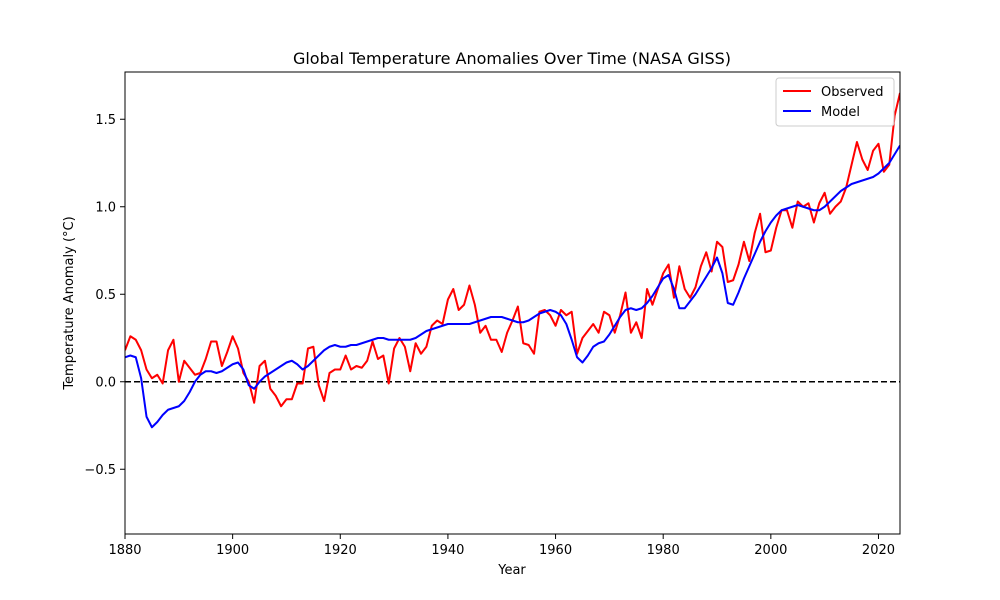 The image size is (1000, 600). I want to click on y-tick-label: 1.0, so click(105, 207).